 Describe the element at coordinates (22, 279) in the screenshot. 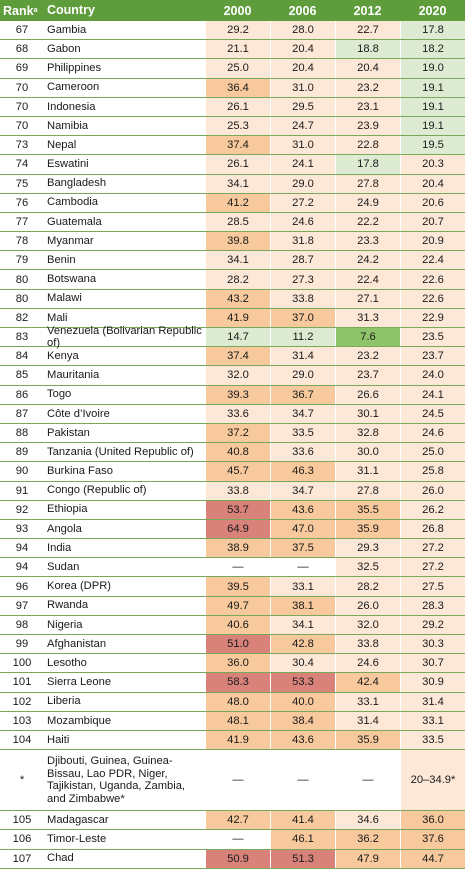

I see `rank-cell: 80` at that location.